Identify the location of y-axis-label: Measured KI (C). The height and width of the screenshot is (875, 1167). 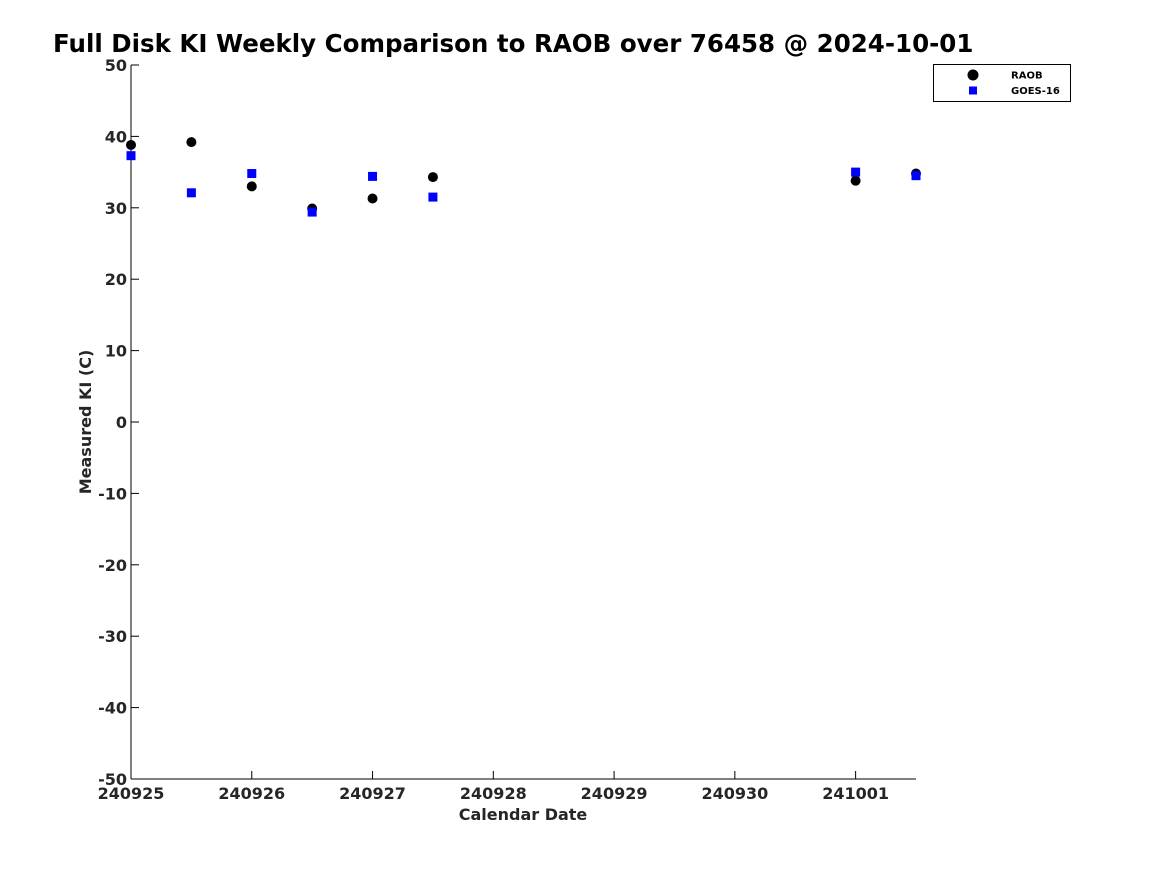
(85, 422).